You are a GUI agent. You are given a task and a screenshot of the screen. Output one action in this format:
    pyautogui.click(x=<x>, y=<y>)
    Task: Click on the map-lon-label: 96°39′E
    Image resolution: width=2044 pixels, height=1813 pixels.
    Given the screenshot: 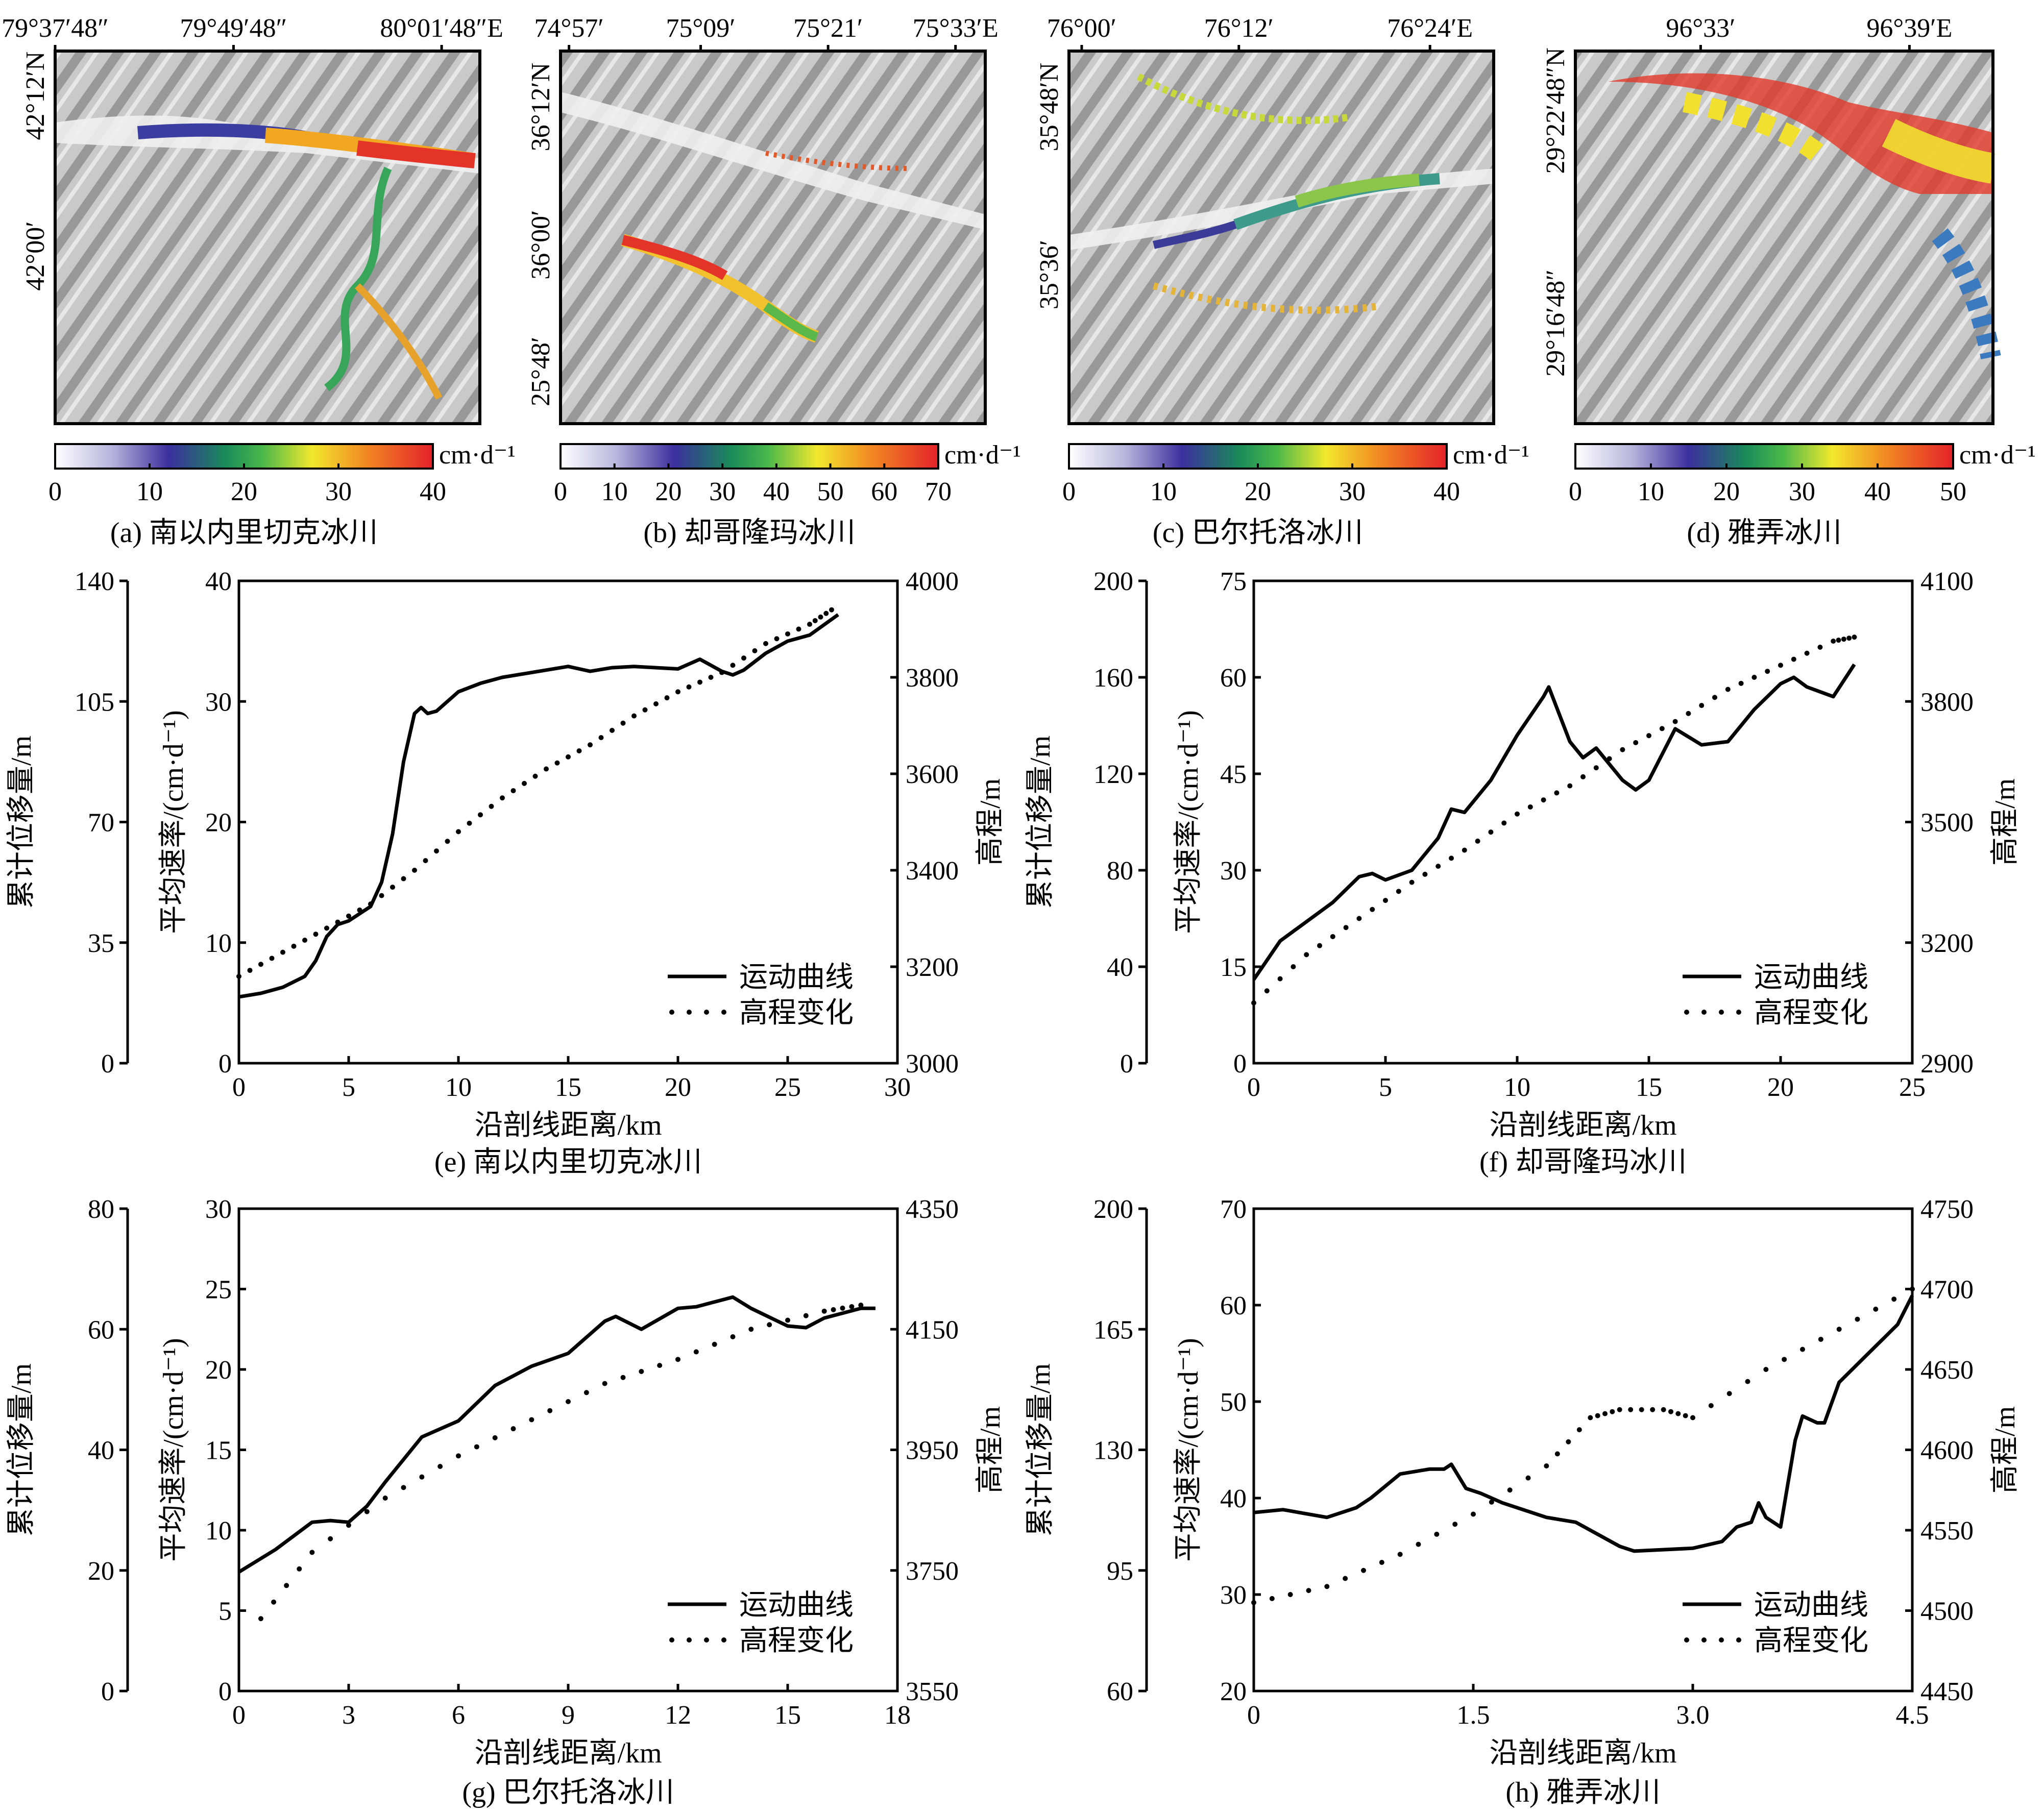 What is the action you would take?
    pyautogui.click(x=1909, y=28)
    